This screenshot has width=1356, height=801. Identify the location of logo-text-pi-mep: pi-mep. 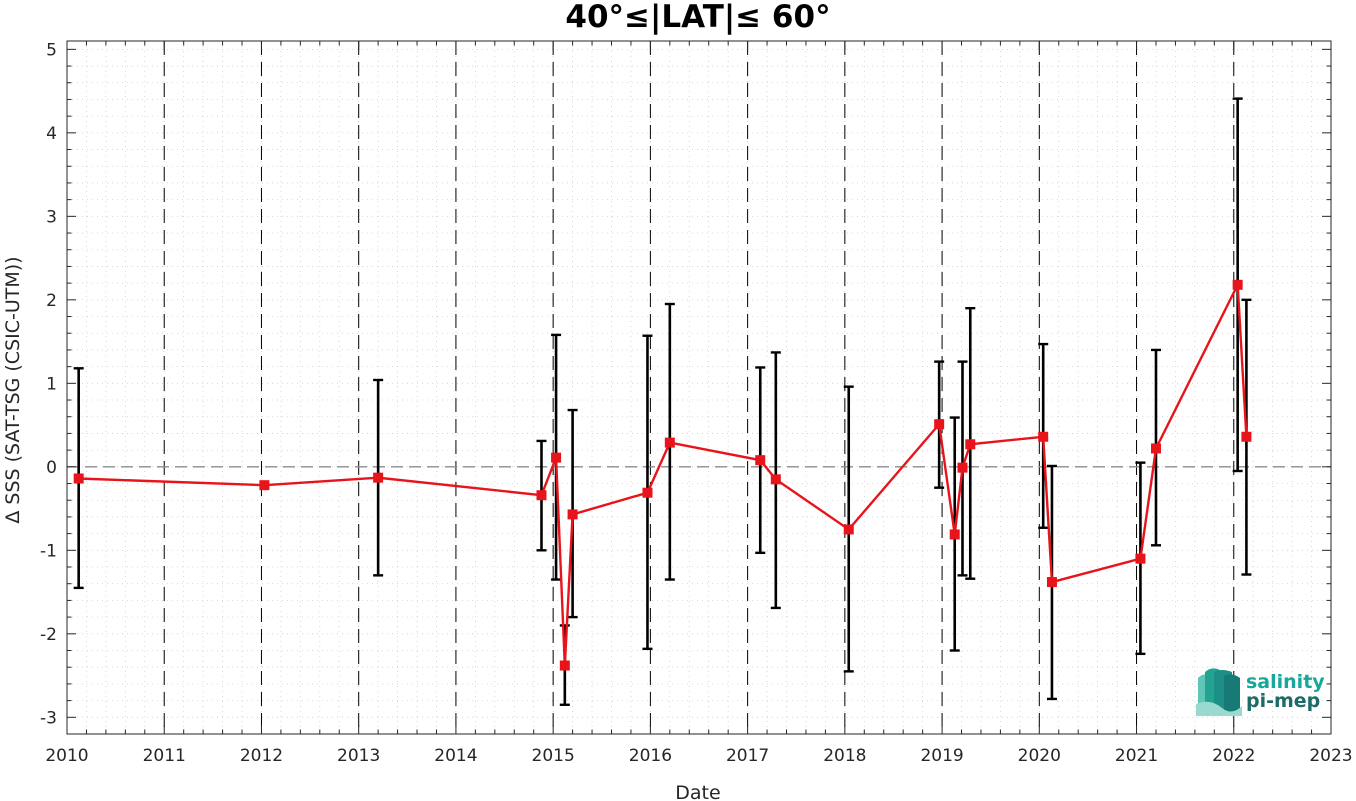
(1283, 701).